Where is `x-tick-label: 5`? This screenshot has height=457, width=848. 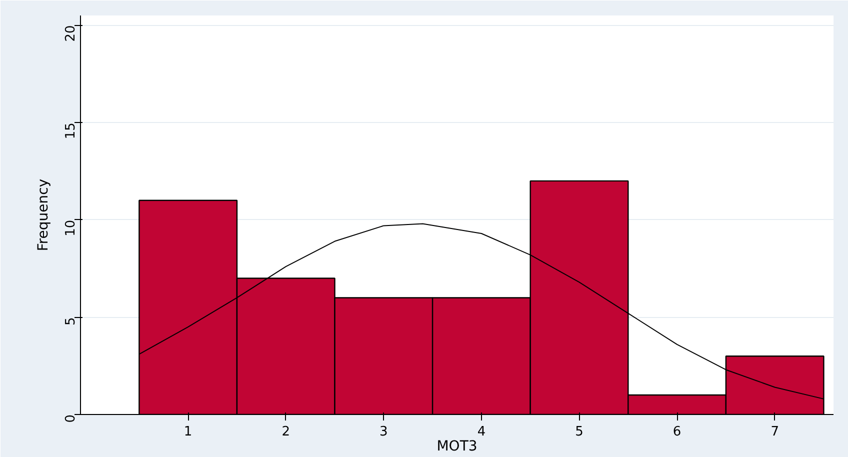
x-tick-label: 5 is located at coordinates (579, 432).